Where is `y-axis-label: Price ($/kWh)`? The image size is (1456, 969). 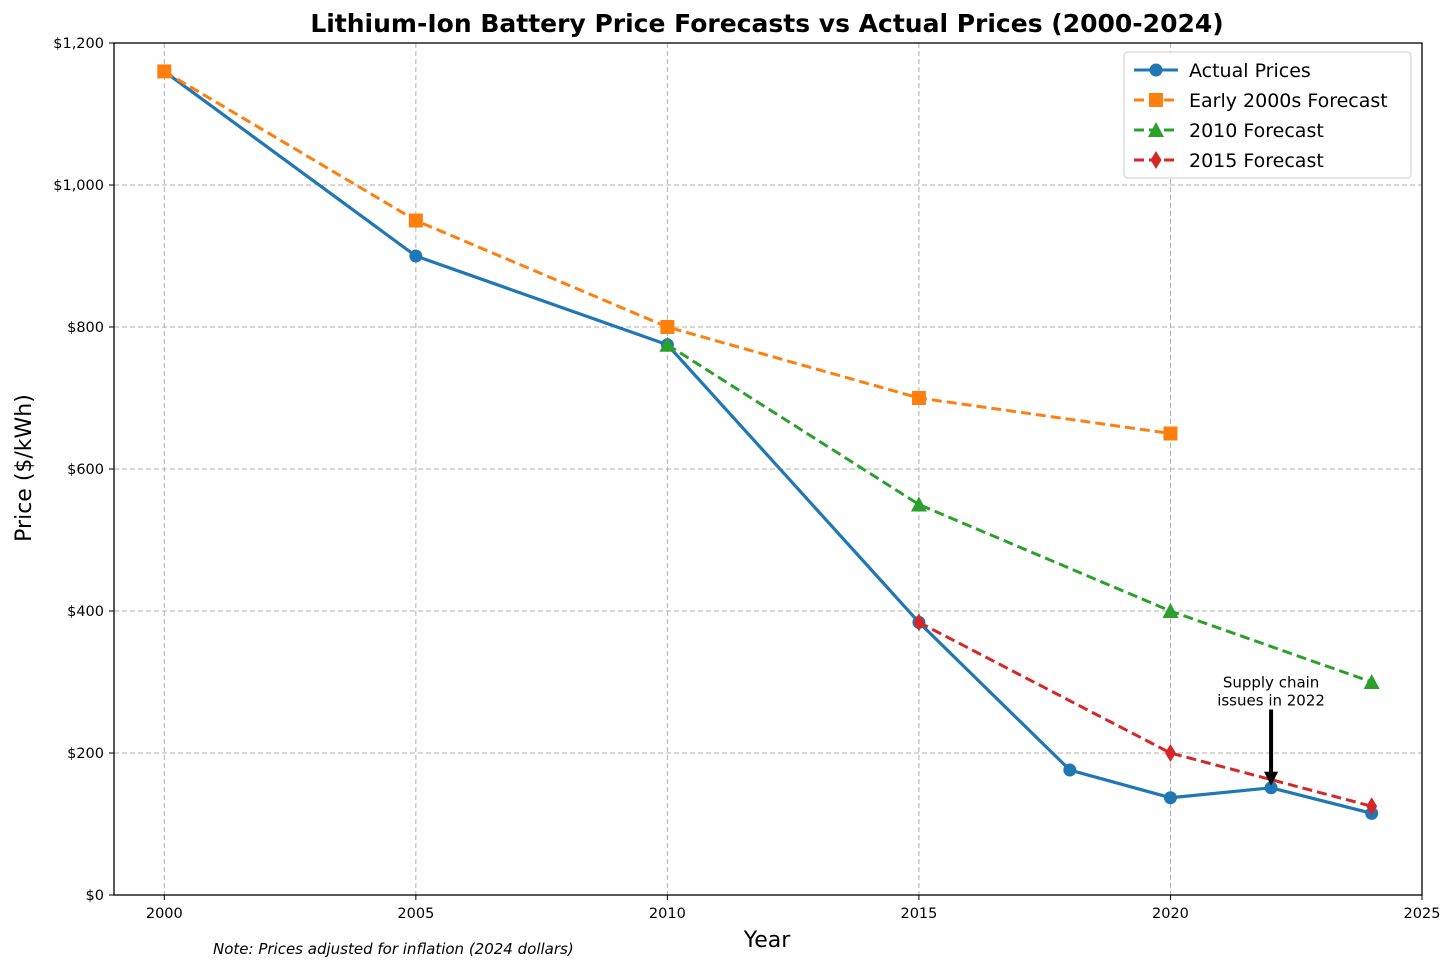 y-axis-label: Price ($/kWh) is located at coordinates (24, 468).